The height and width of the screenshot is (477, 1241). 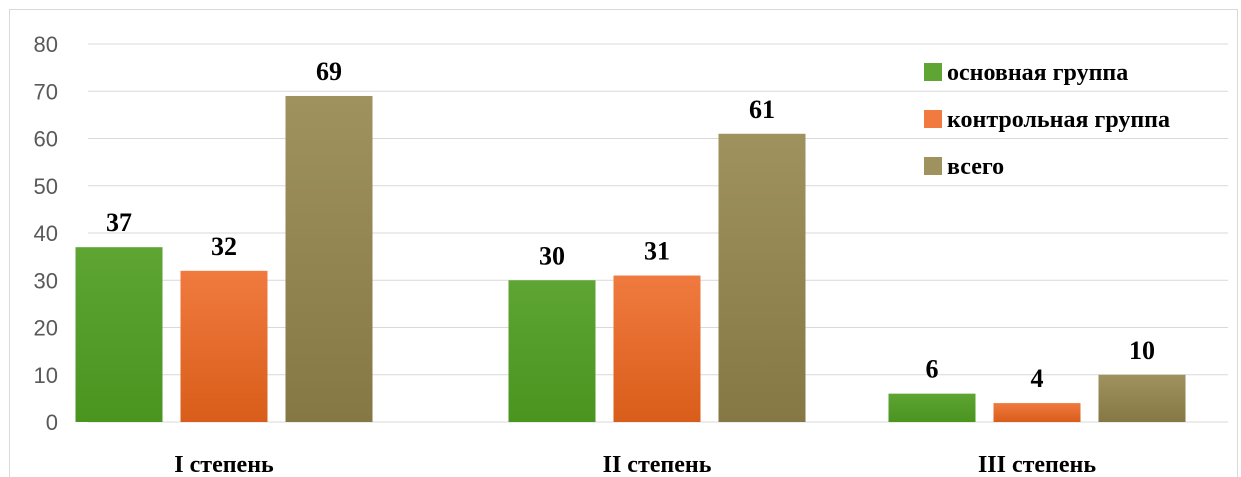 I want to click on x-tick-label: I степень, so click(x=224, y=464).